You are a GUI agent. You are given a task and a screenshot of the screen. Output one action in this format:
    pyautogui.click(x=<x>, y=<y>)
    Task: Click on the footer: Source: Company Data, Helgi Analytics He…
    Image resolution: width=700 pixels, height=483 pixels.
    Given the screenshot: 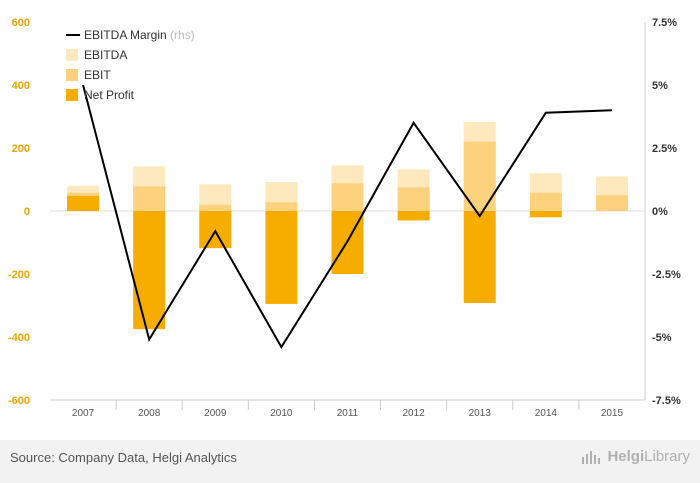 What is the action you would take?
    pyautogui.click(x=350, y=461)
    